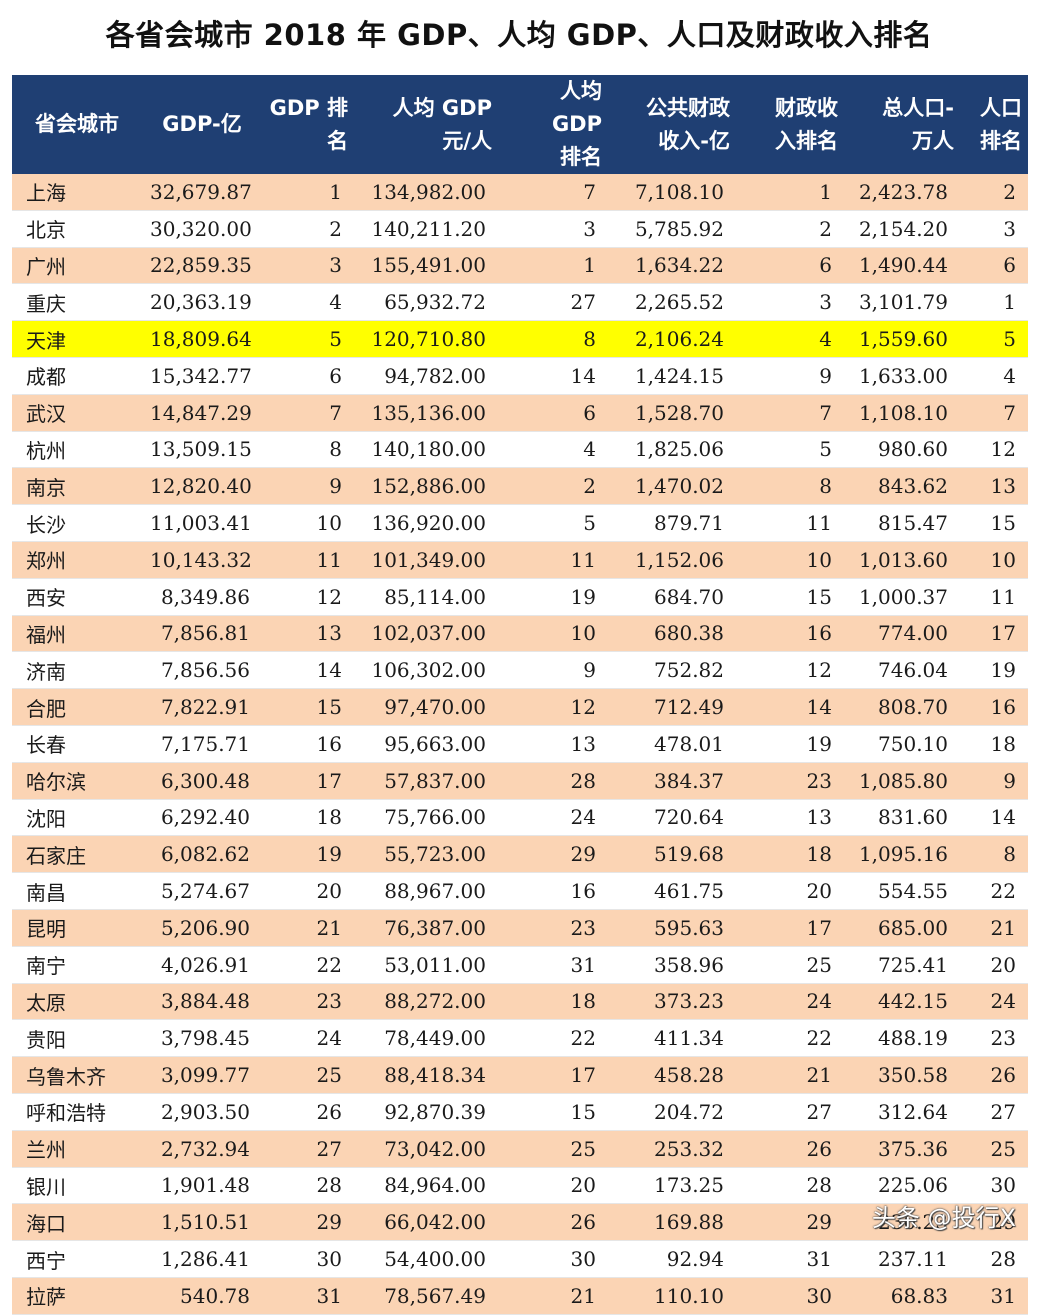 The width and height of the screenshot is (1038, 1315). I want to click on cell-population: 980.60, so click(902, 450).